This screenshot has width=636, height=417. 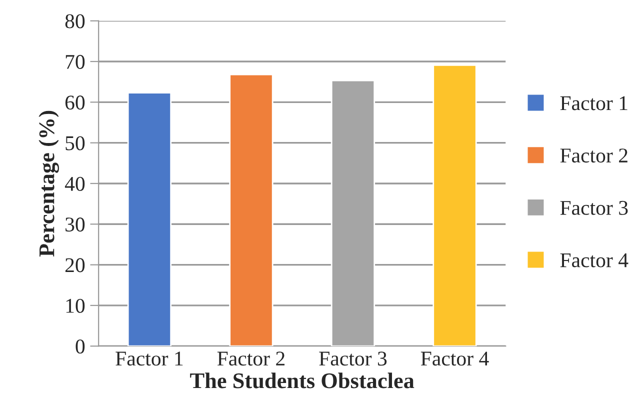 I want to click on legend-label: Factor 3, so click(x=594, y=207).